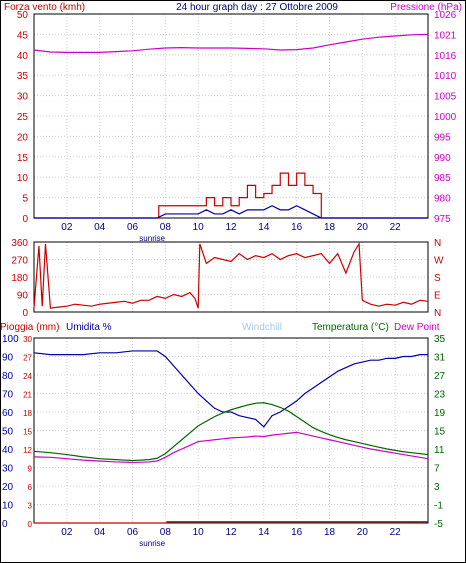 The image size is (466, 563). What do you see at coordinates (231, 43) in the screenshot?
I see `pressure-line` at bounding box center [231, 43].